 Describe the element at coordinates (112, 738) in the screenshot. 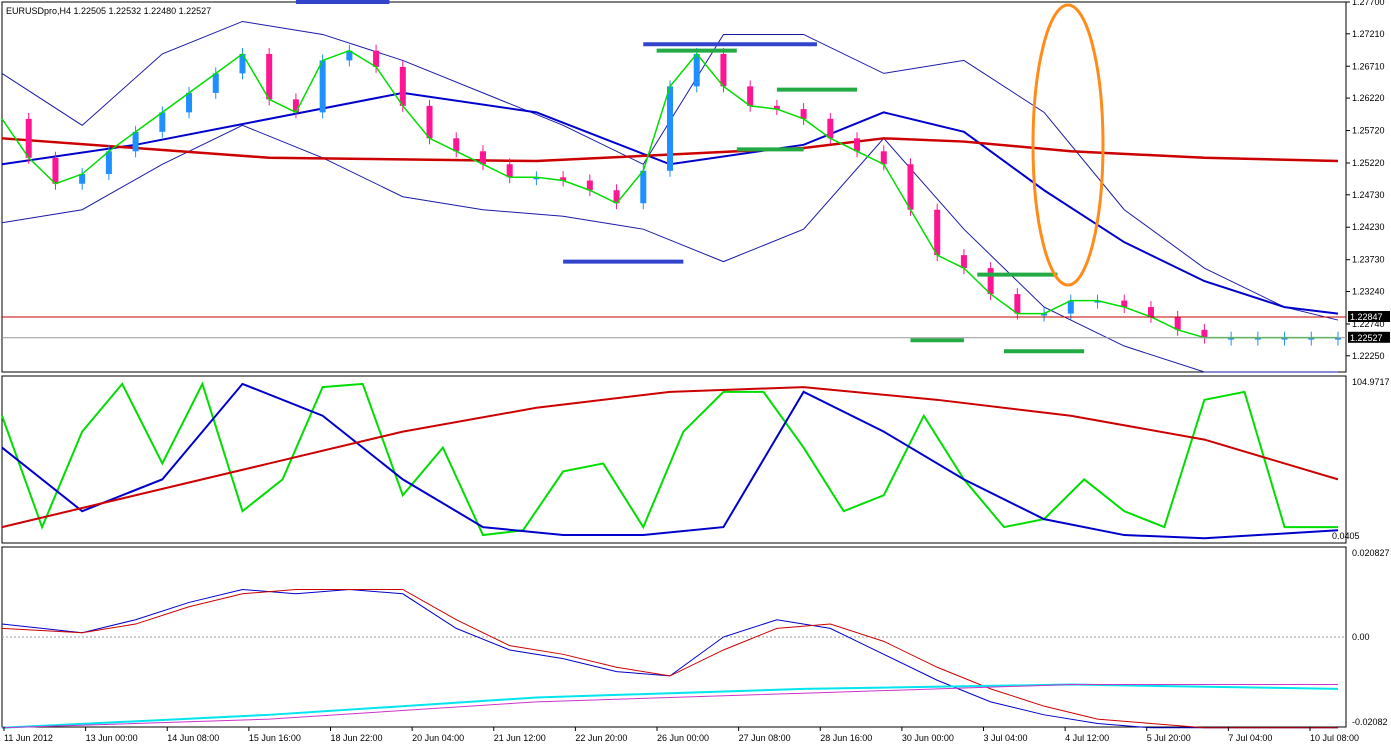

I see `time-axis-label: 13 Jun 00:00` at that location.